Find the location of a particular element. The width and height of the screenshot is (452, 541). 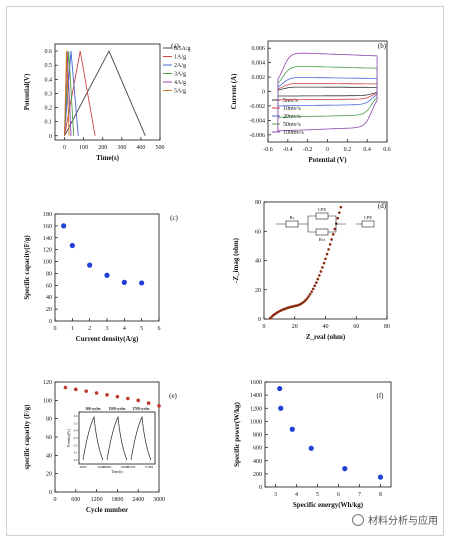

inset-y-tick-label: 0.0 is located at coordinates (76, 460).